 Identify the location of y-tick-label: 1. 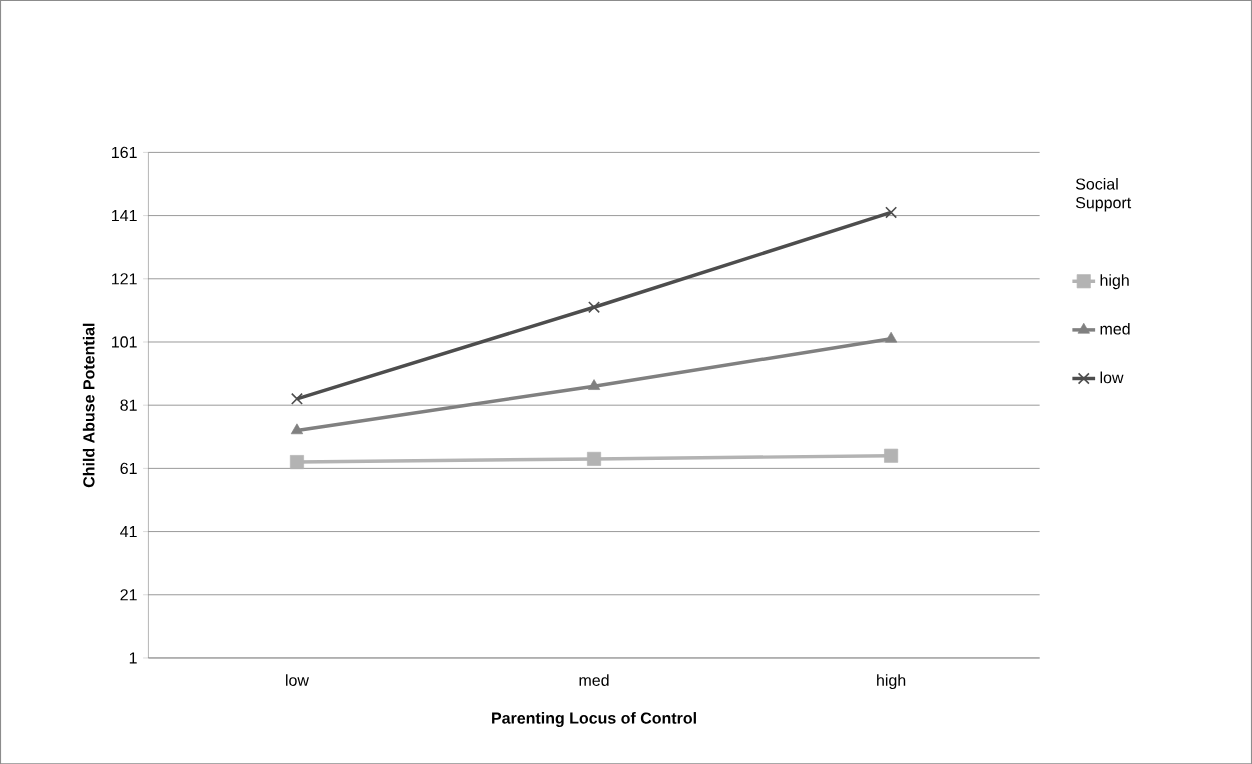
(133, 658).